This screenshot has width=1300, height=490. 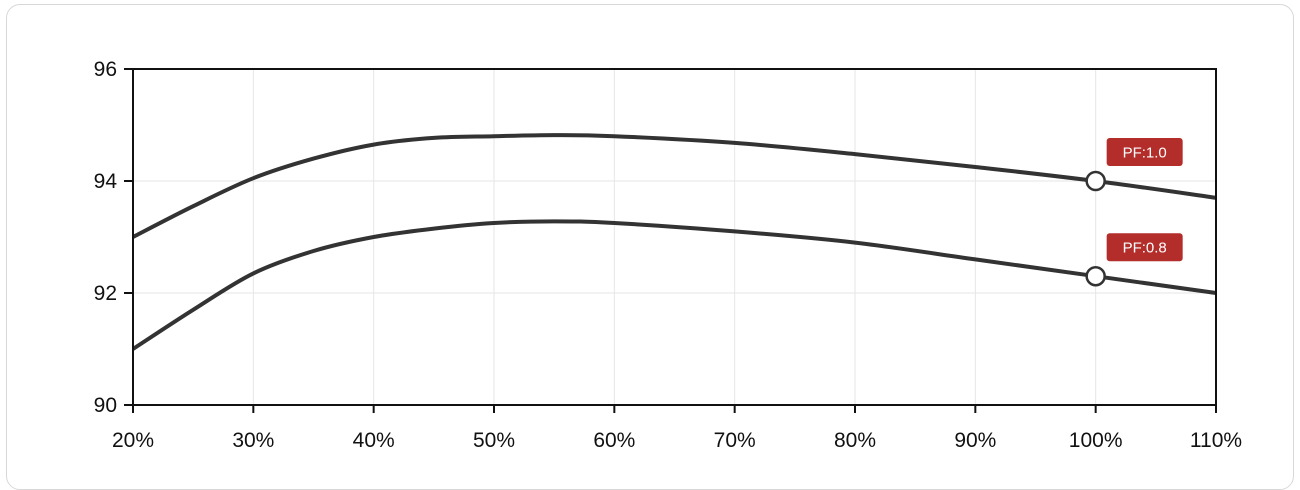 I want to click on x-tick-label: 60%, so click(x=614, y=440).